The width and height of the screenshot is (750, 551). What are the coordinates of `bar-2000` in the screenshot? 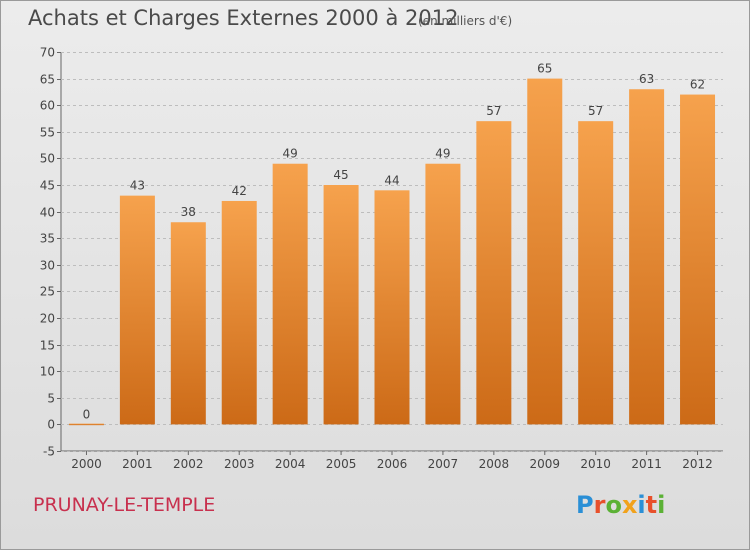 It's located at (86, 424).